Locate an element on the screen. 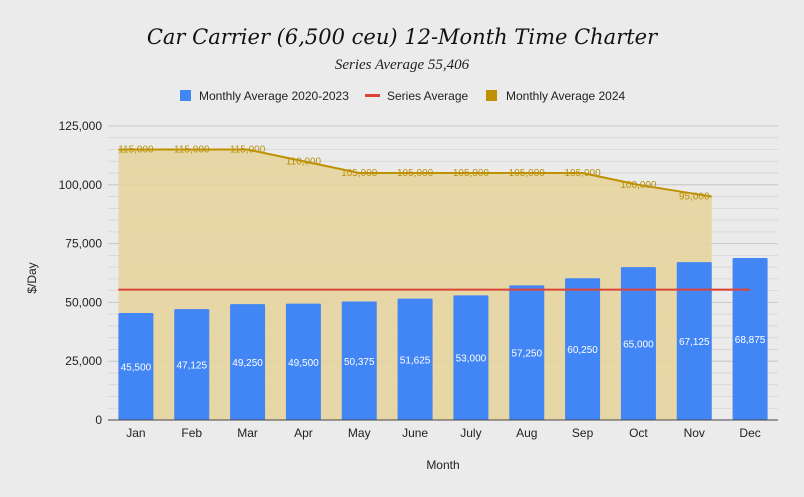 The image size is (804, 497). area-data-label: 100,000 is located at coordinates (638, 185).